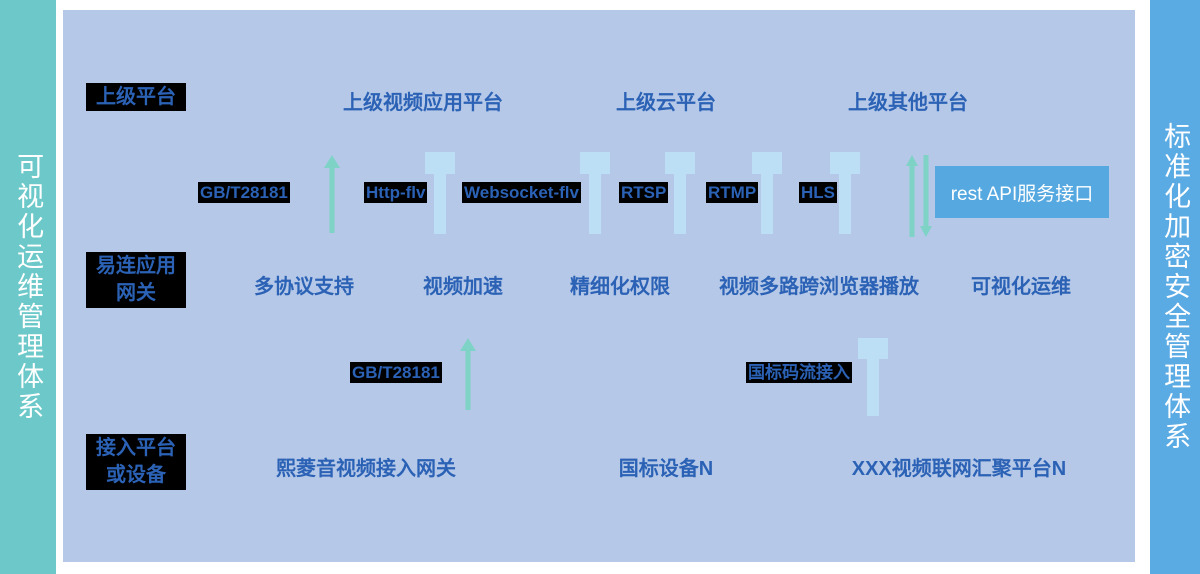 The height and width of the screenshot is (574, 1200). Describe the element at coordinates (136, 475) in the screenshot. I see `row-label-access-line2: 或设备` at that location.